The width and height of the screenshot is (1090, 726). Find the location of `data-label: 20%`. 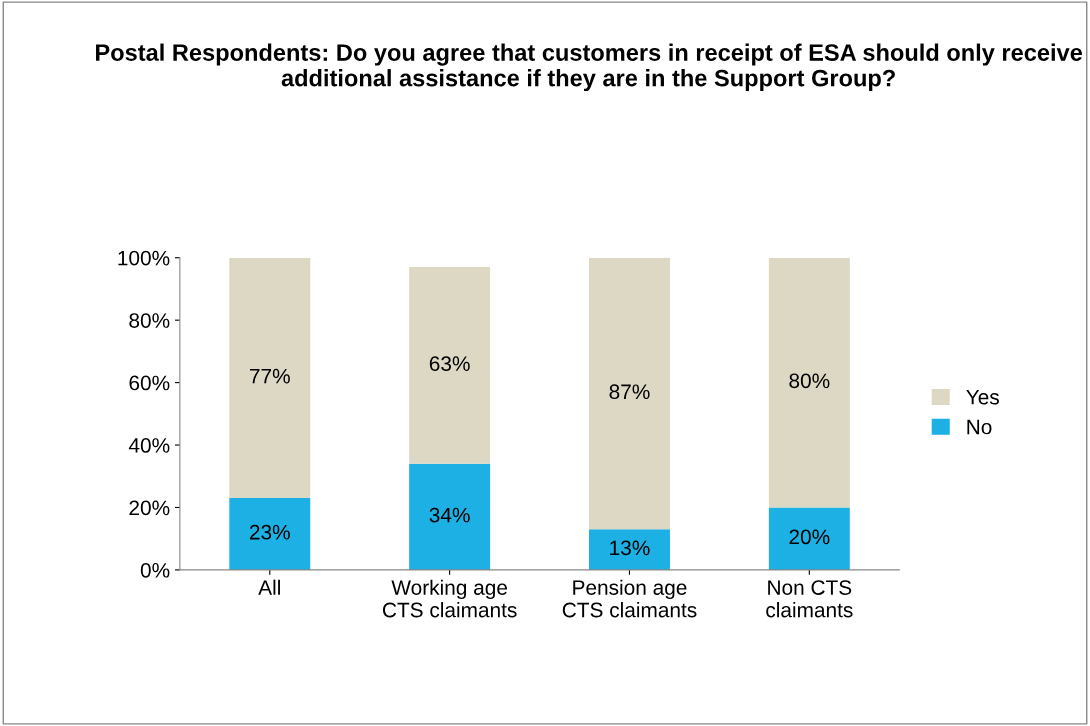

data-label: 20% is located at coordinates (809, 537).